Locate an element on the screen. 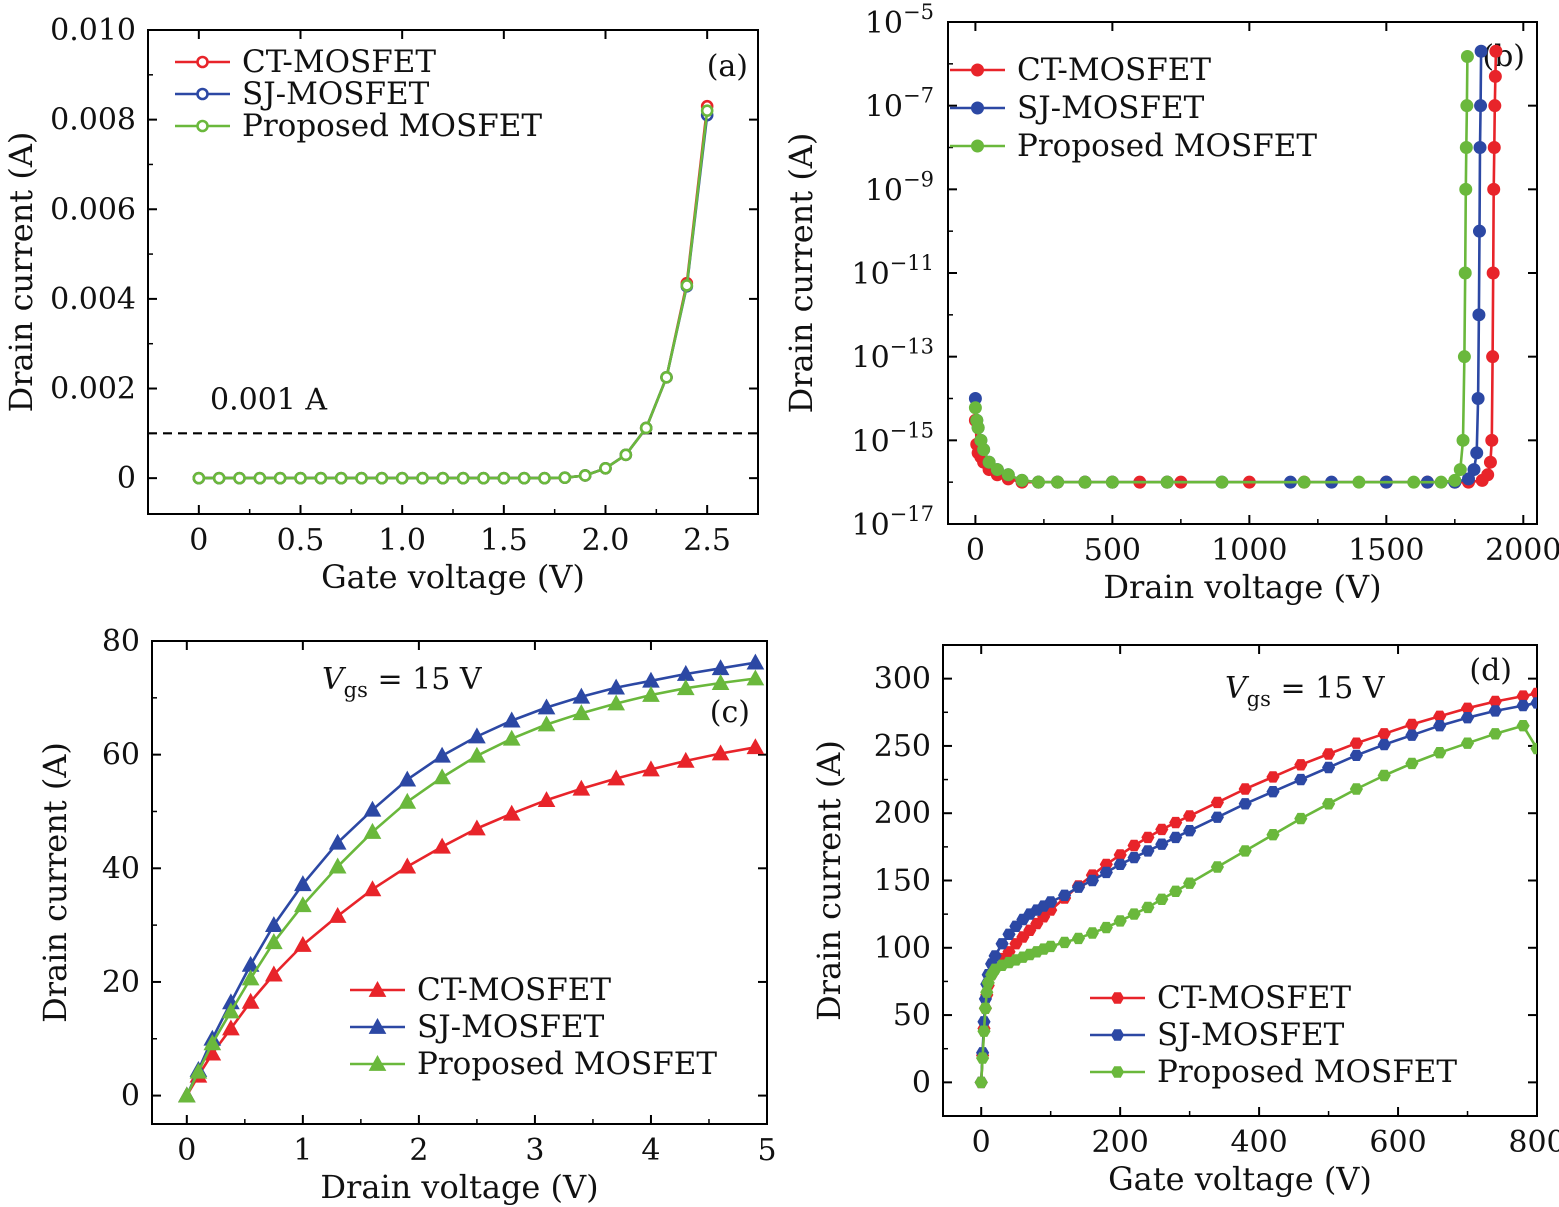  reference-line-label: 0.001 A is located at coordinates (268, 399).